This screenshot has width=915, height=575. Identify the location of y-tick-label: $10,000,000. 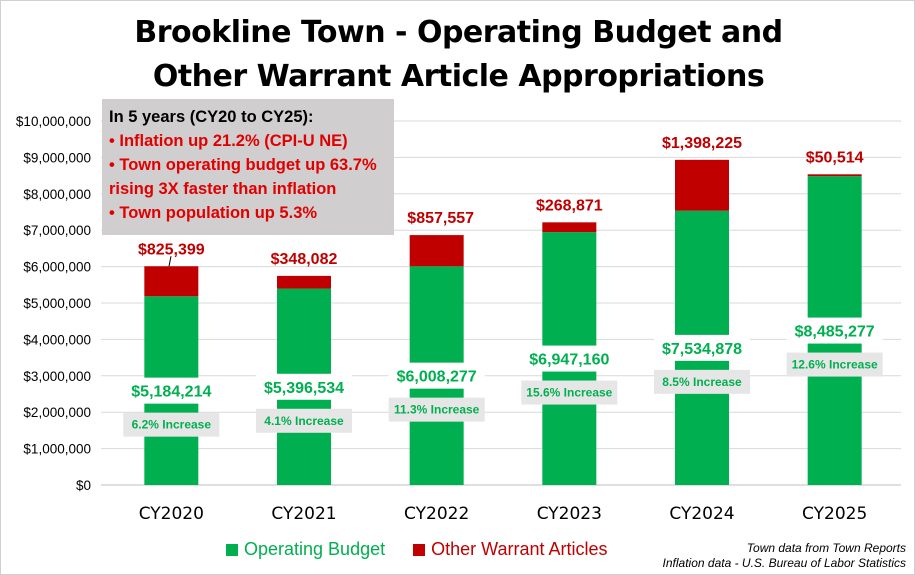
(53, 121).